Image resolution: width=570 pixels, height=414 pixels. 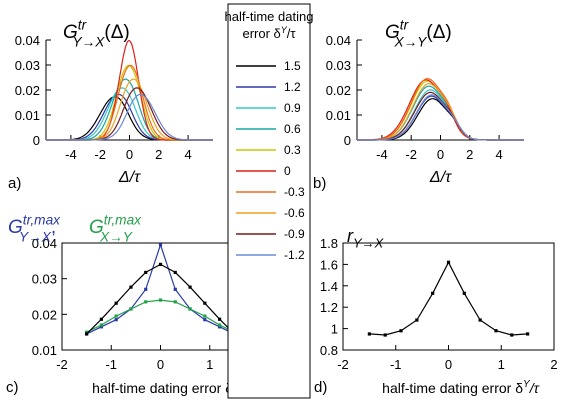 What do you see at coordinates (287, 171) in the screenshot?
I see `legend-entry-label: 0` at bounding box center [287, 171].